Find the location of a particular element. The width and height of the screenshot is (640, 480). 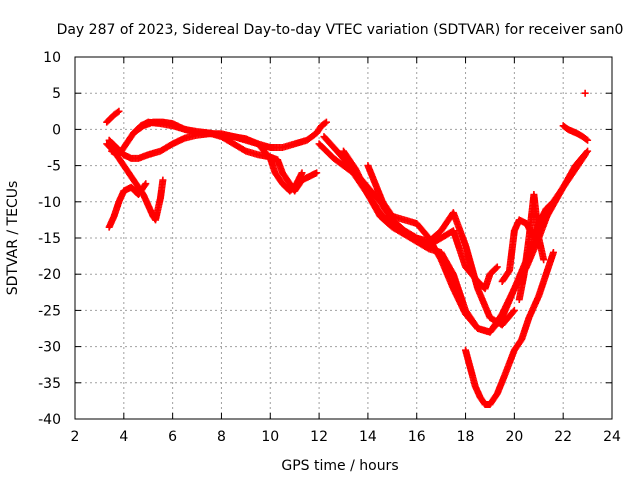

x-tick-label: 14 is located at coordinates (368, 437).